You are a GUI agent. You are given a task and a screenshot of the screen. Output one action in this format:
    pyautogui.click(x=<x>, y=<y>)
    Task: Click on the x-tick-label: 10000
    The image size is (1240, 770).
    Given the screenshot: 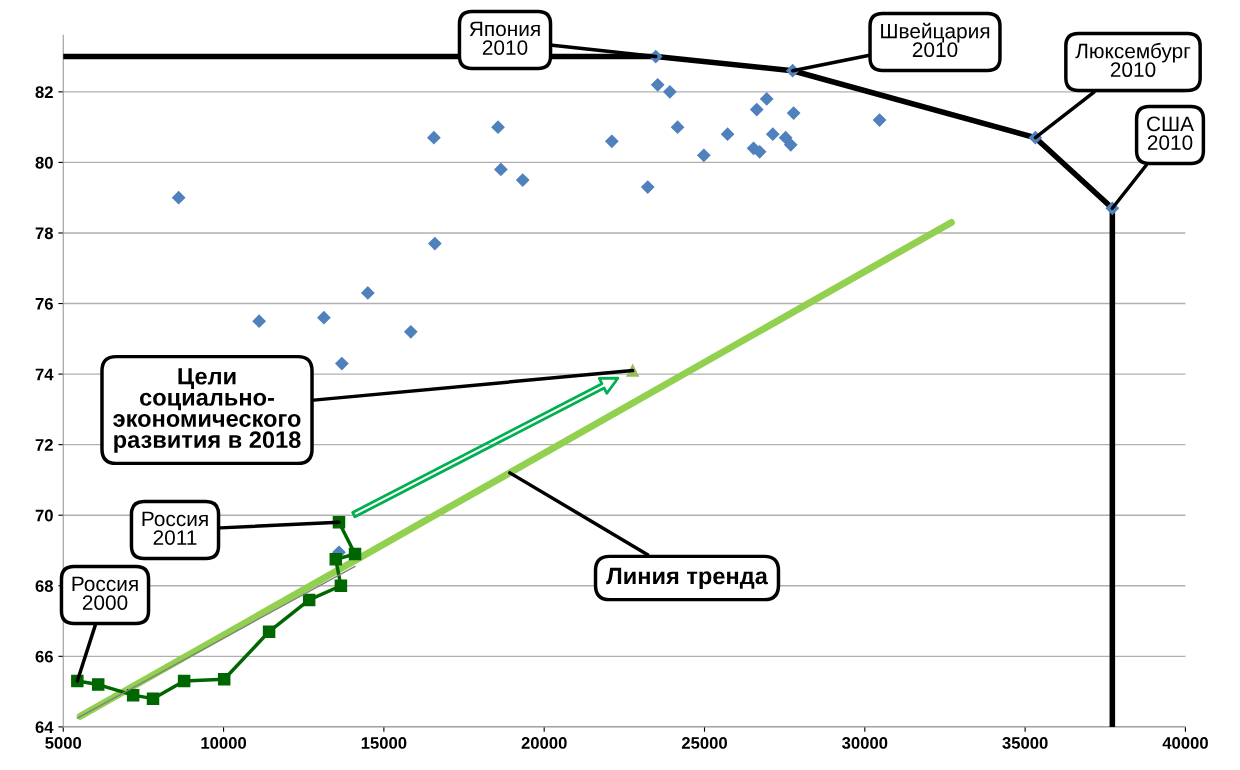 What is the action you would take?
    pyautogui.click(x=224, y=743)
    